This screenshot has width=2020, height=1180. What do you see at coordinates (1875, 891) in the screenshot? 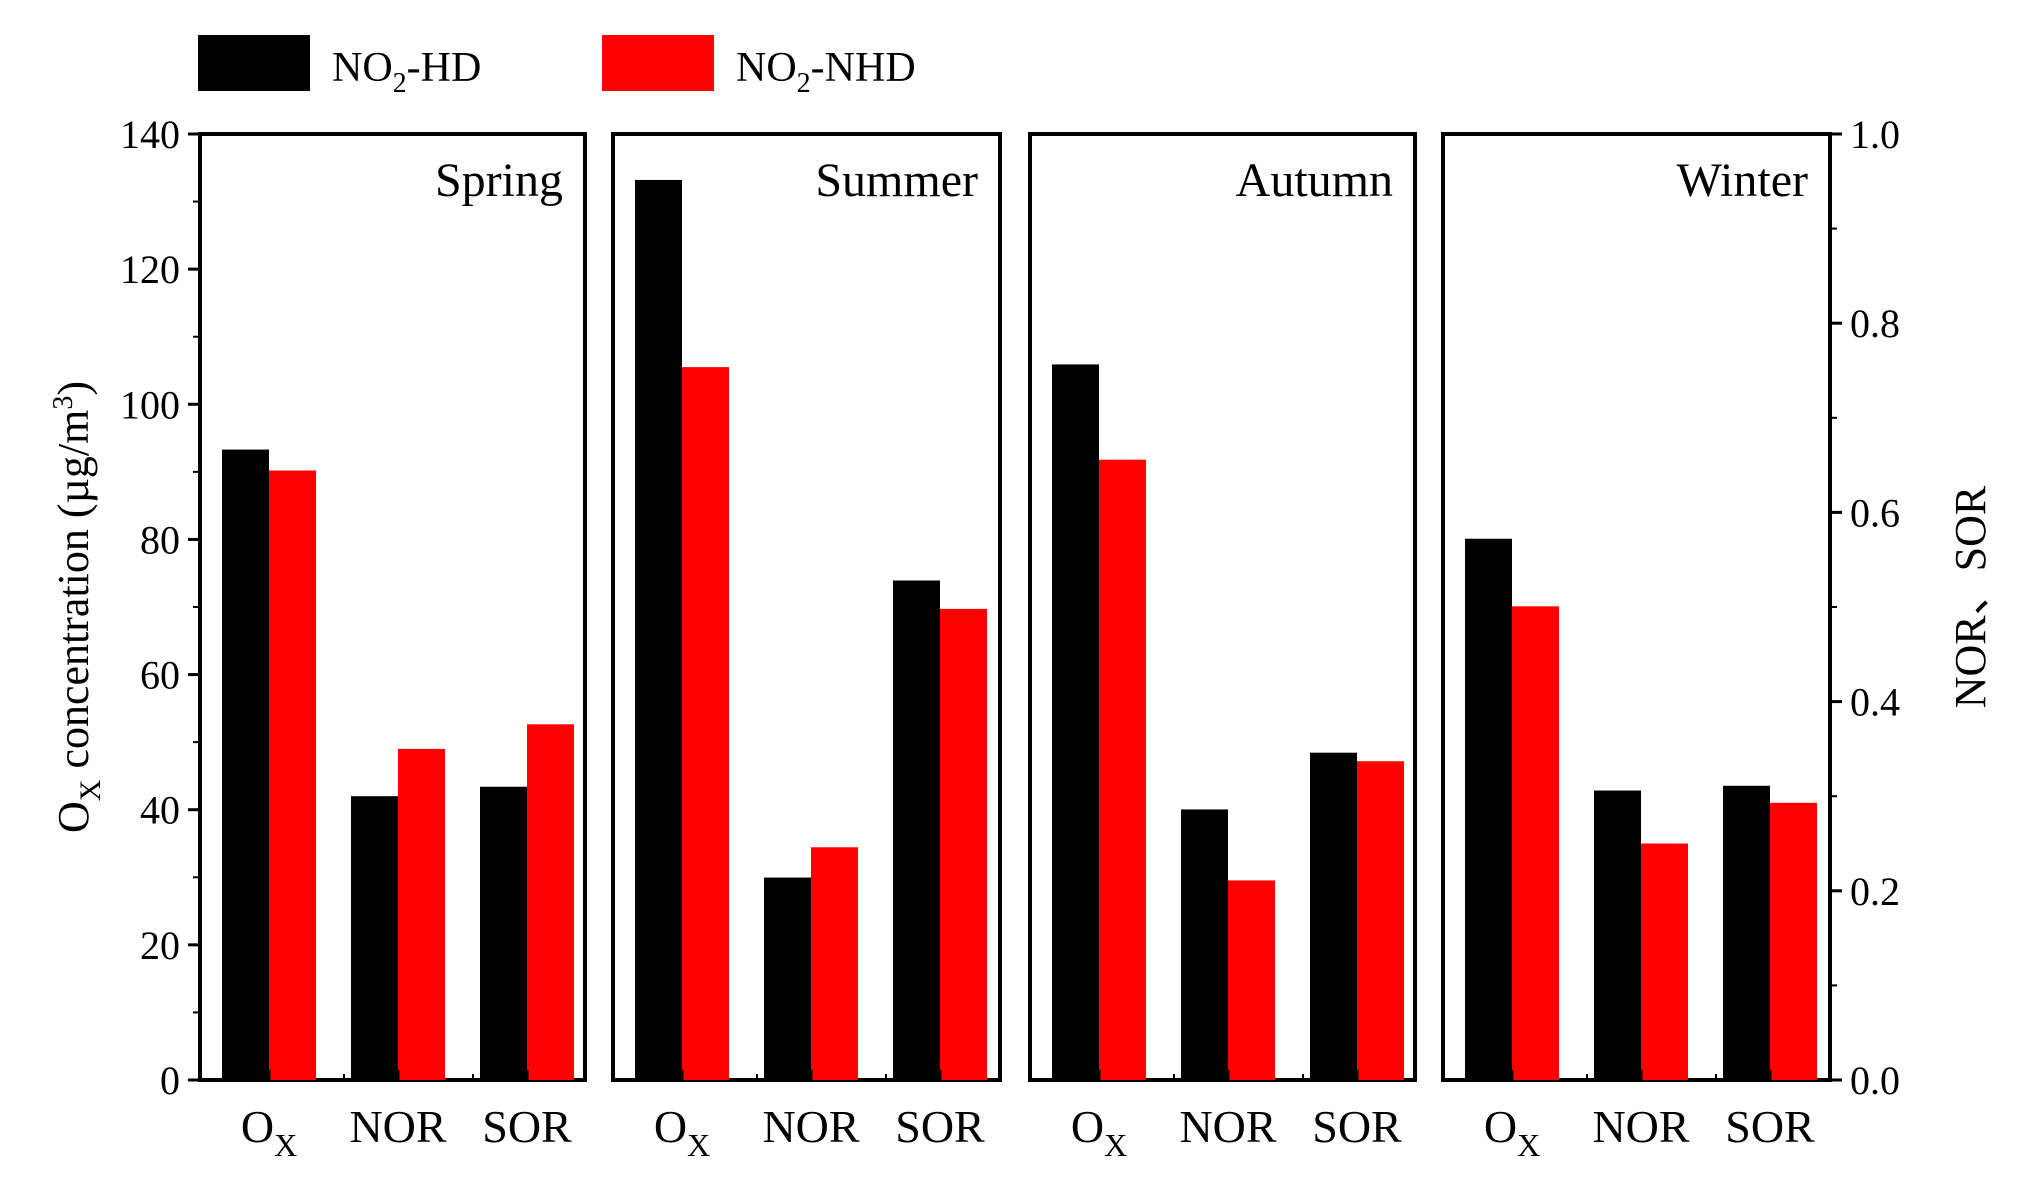
I see `y-right-tick-label-1: 0.2` at bounding box center [1875, 891].